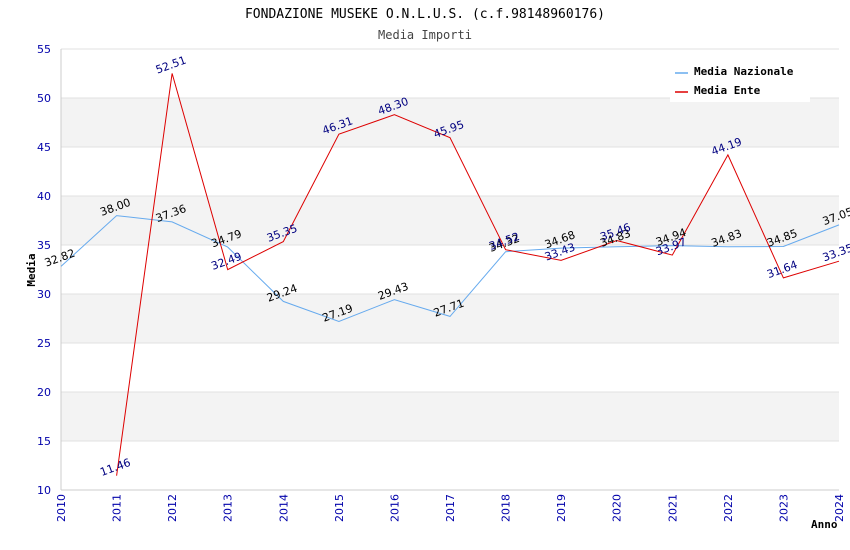 The height and width of the screenshot is (550, 850). Describe the element at coordinates (561, 508) in the screenshot. I see `x-tick-label: 2019` at that location.